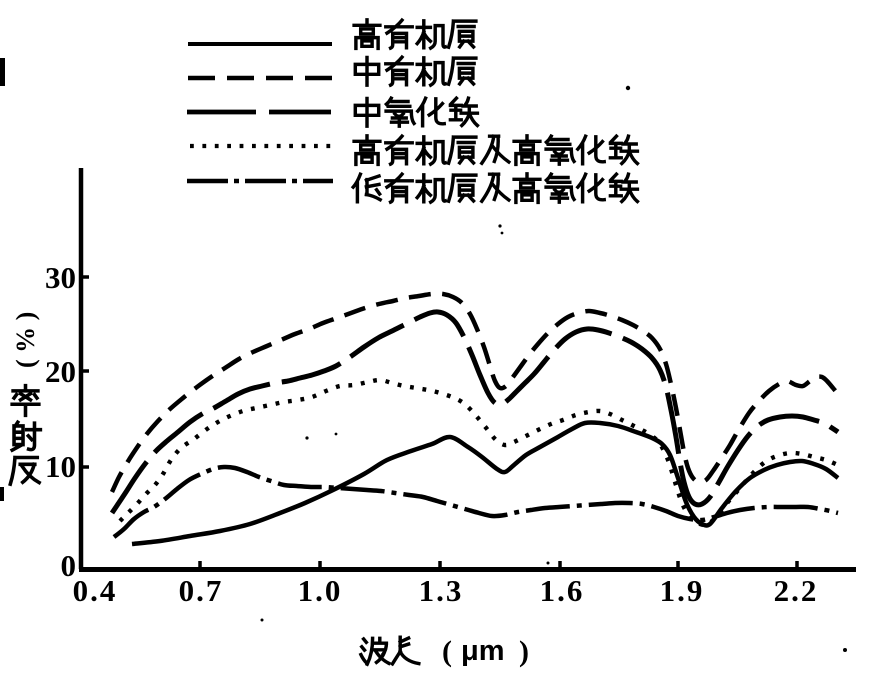  Describe the element at coordinates (60, 466) in the screenshot. I see `svg-text: 10` at that location.